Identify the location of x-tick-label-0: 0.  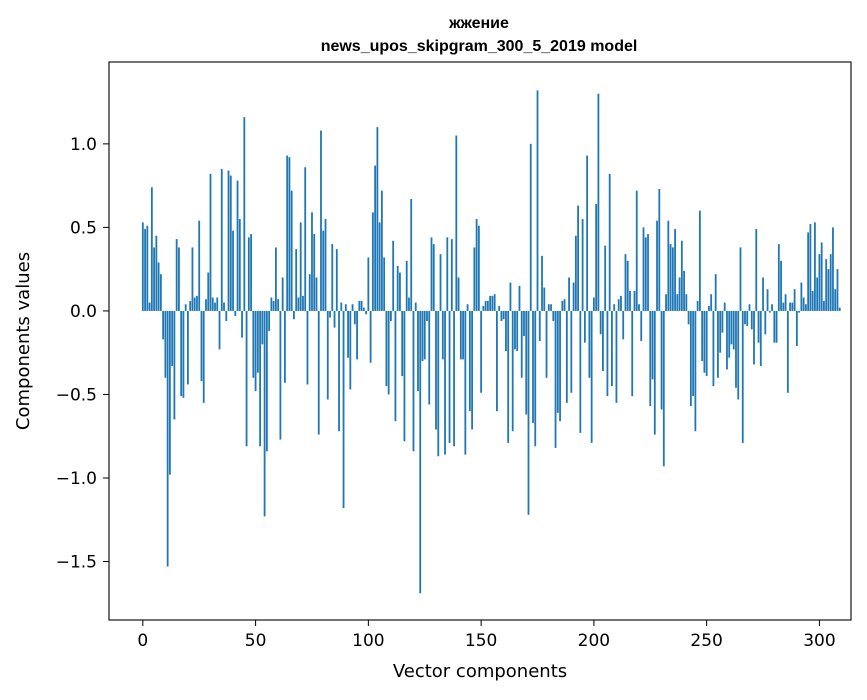
(142, 641).